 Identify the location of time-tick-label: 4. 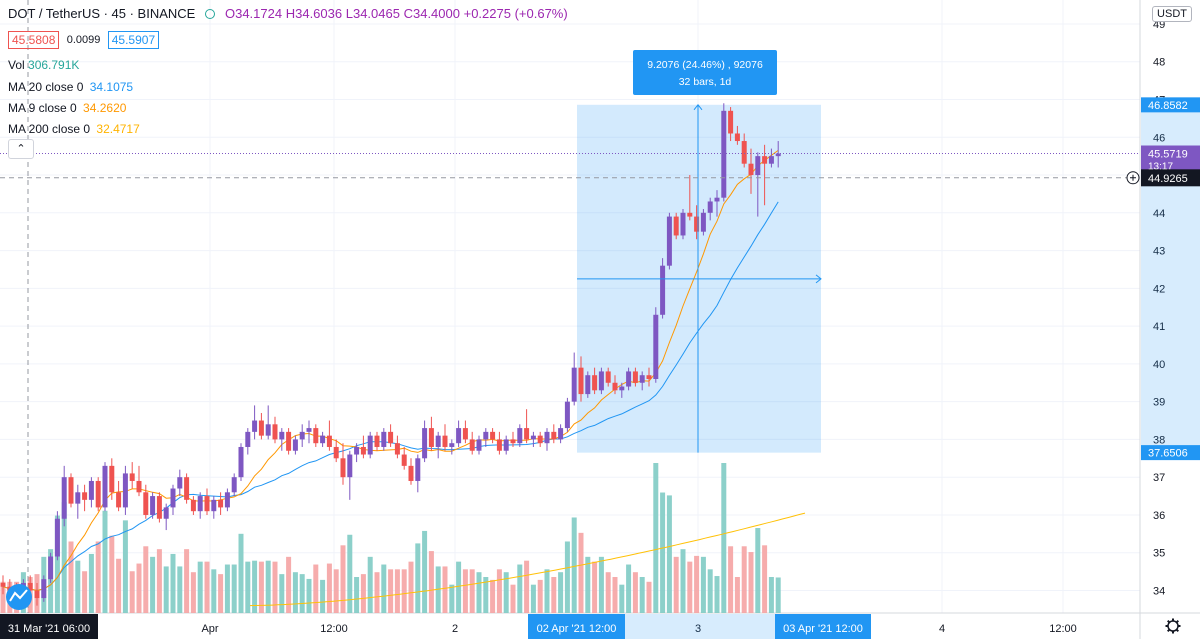
(942, 629).